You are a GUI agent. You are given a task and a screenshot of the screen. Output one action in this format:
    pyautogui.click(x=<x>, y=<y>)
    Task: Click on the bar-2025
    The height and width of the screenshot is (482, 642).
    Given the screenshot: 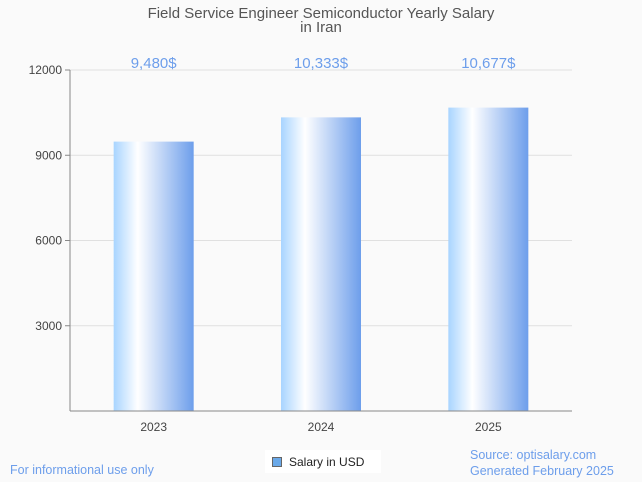 What is the action you would take?
    pyautogui.click(x=488, y=259)
    